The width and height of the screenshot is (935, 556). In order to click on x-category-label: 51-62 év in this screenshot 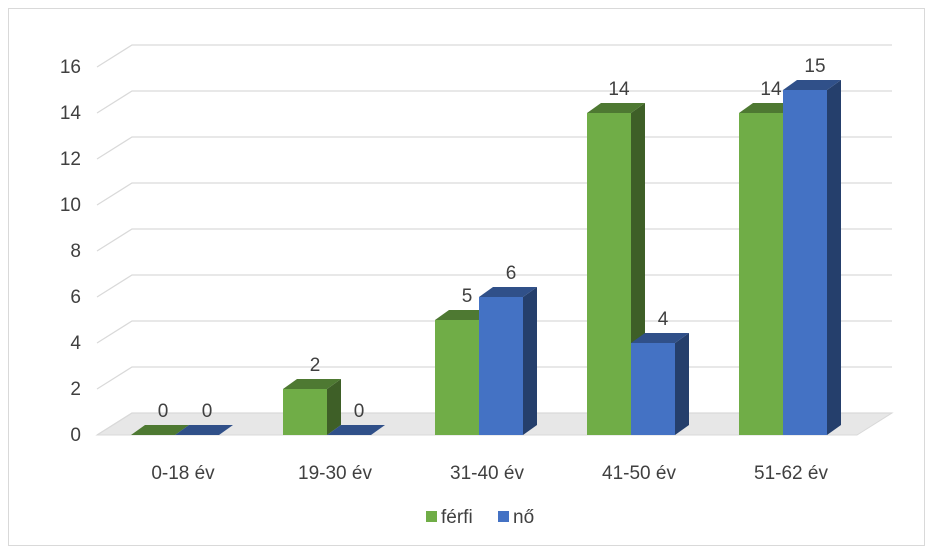, I will do `click(791, 473)`.